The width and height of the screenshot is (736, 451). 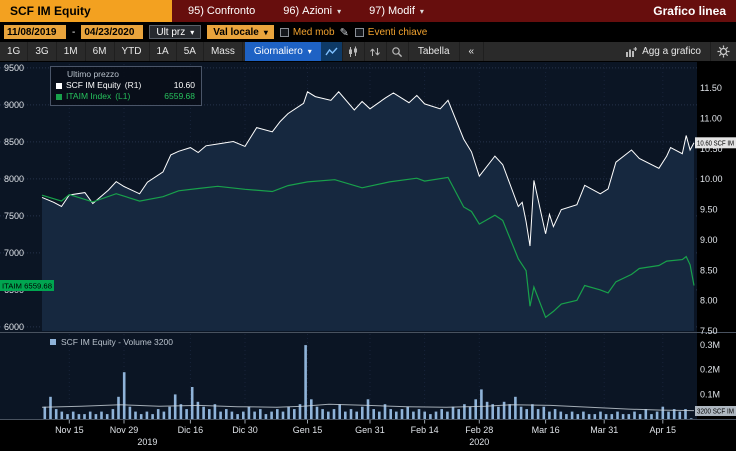 What do you see at coordinates (278, 51) in the screenshot?
I see `frequency-label: Giornaliero` at bounding box center [278, 51].